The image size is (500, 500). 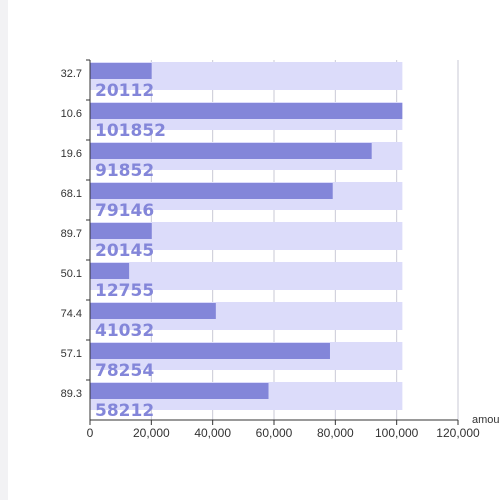 I want to click on x-axis: 0 20,000 40,000 60,000 80,000 100,000 120,000, so click(x=283, y=429).